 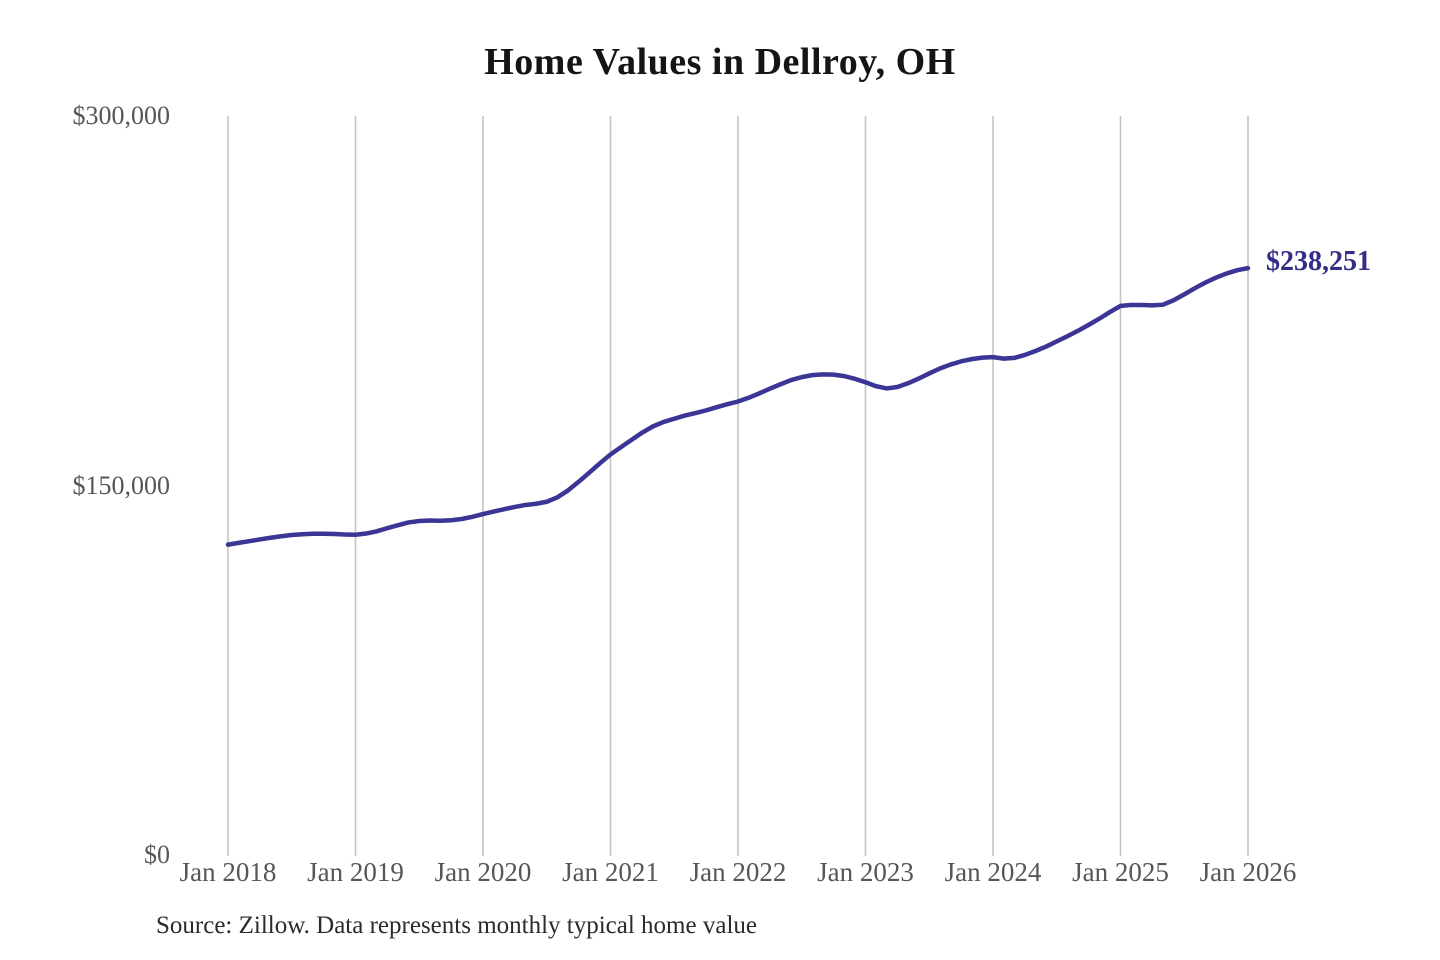 What do you see at coordinates (865, 872) in the screenshot?
I see `x-tick-label-jan-2023: Jan 2023` at bounding box center [865, 872].